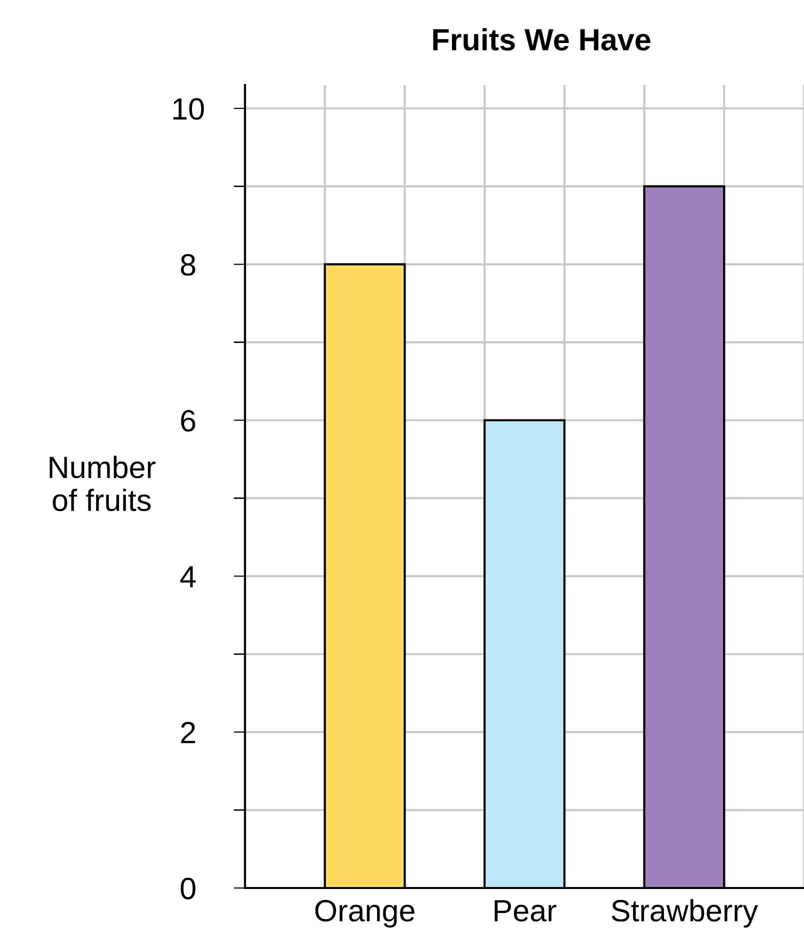 The image size is (804, 945). What do you see at coordinates (188, 421) in the screenshot?
I see `y-tick-label: 6` at bounding box center [188, 421].